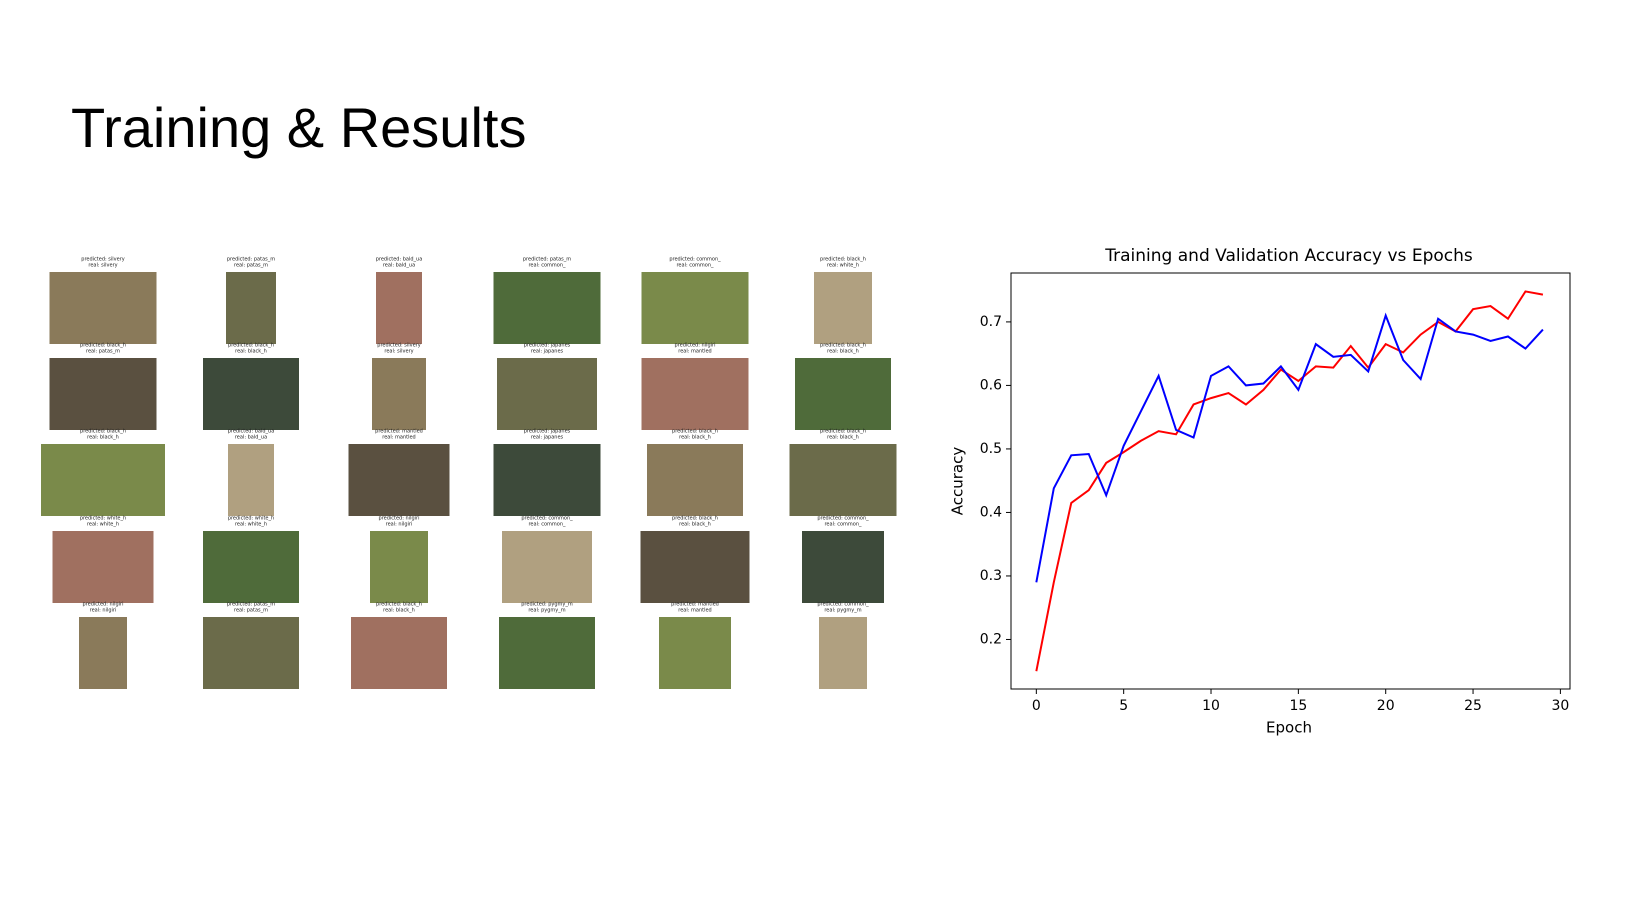  Describe the element at coordinates (1560, 706) in the screenshot. I see `x-tick-label: 30` at that location.